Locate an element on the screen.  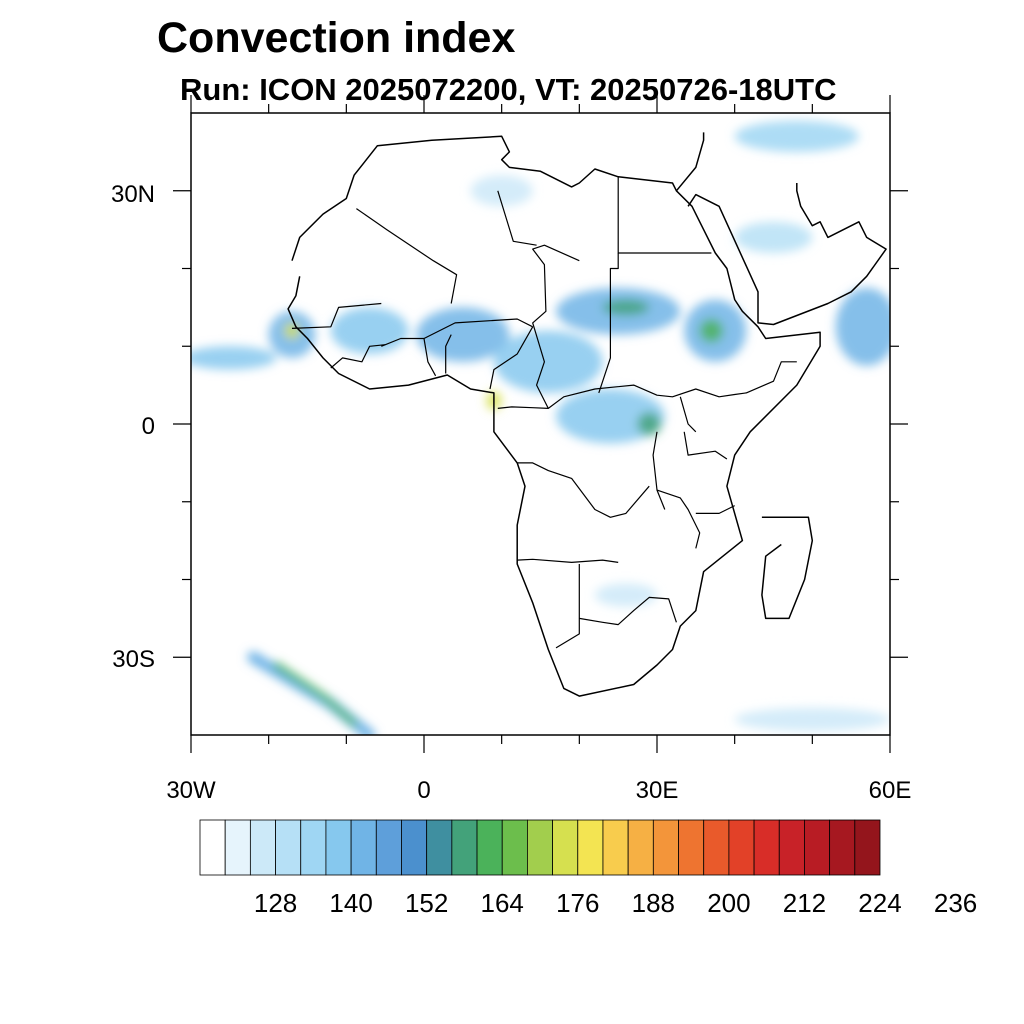
lat-label-30n: 30N is located at coordinates (133, 194).